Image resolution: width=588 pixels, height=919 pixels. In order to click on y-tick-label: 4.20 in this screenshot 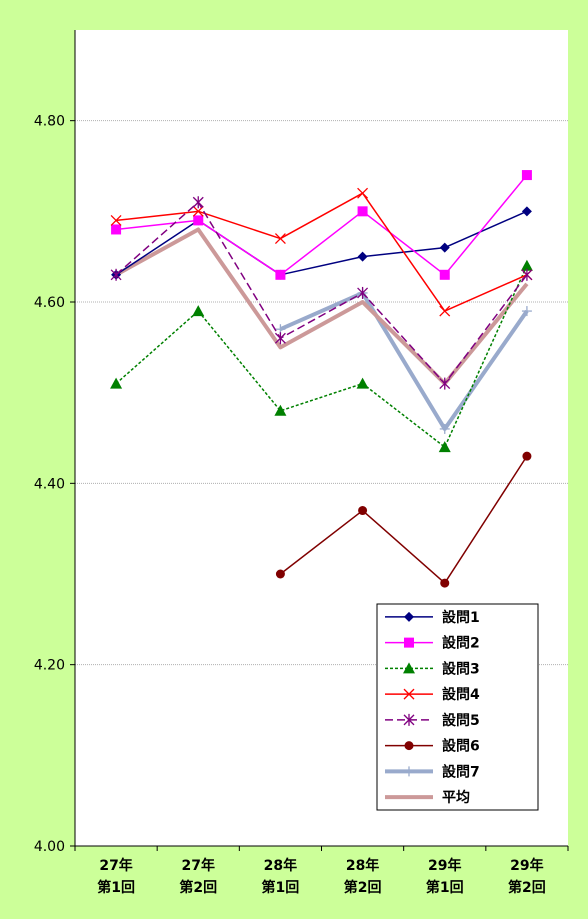, I will do `click(49, 666)`.